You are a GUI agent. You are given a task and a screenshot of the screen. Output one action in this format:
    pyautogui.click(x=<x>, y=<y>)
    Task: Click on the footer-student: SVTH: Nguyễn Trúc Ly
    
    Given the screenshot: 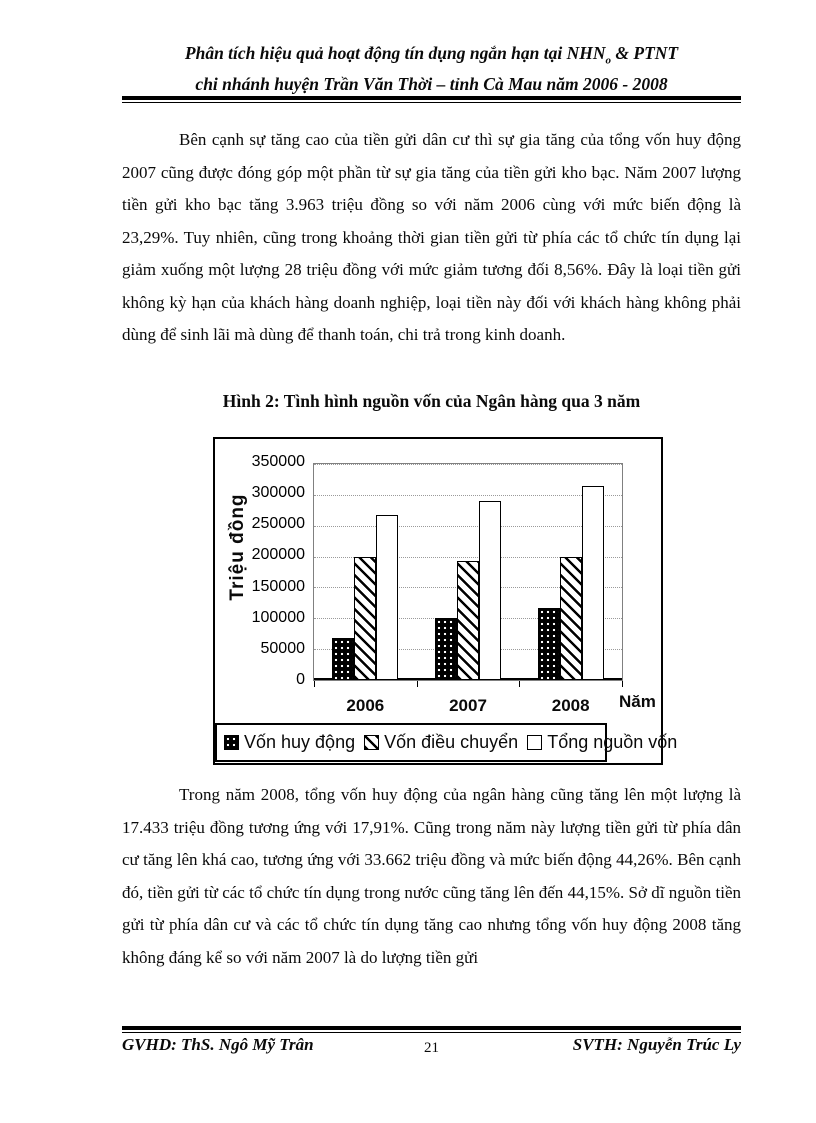 What is the action you would take?
    pyautogui.click(x=656, y=1044)
    